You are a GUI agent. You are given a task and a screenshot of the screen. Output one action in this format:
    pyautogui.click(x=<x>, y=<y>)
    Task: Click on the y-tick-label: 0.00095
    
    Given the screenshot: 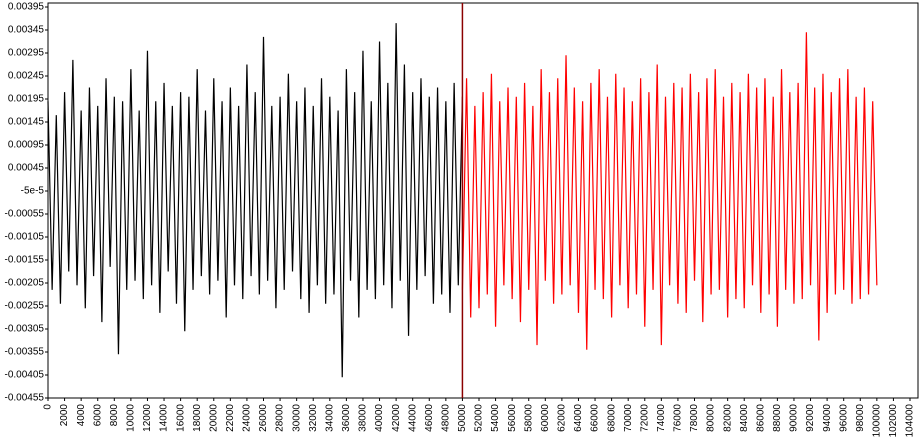 What is the action you would take?
    pyautogui.click(x=26, y=145)
    